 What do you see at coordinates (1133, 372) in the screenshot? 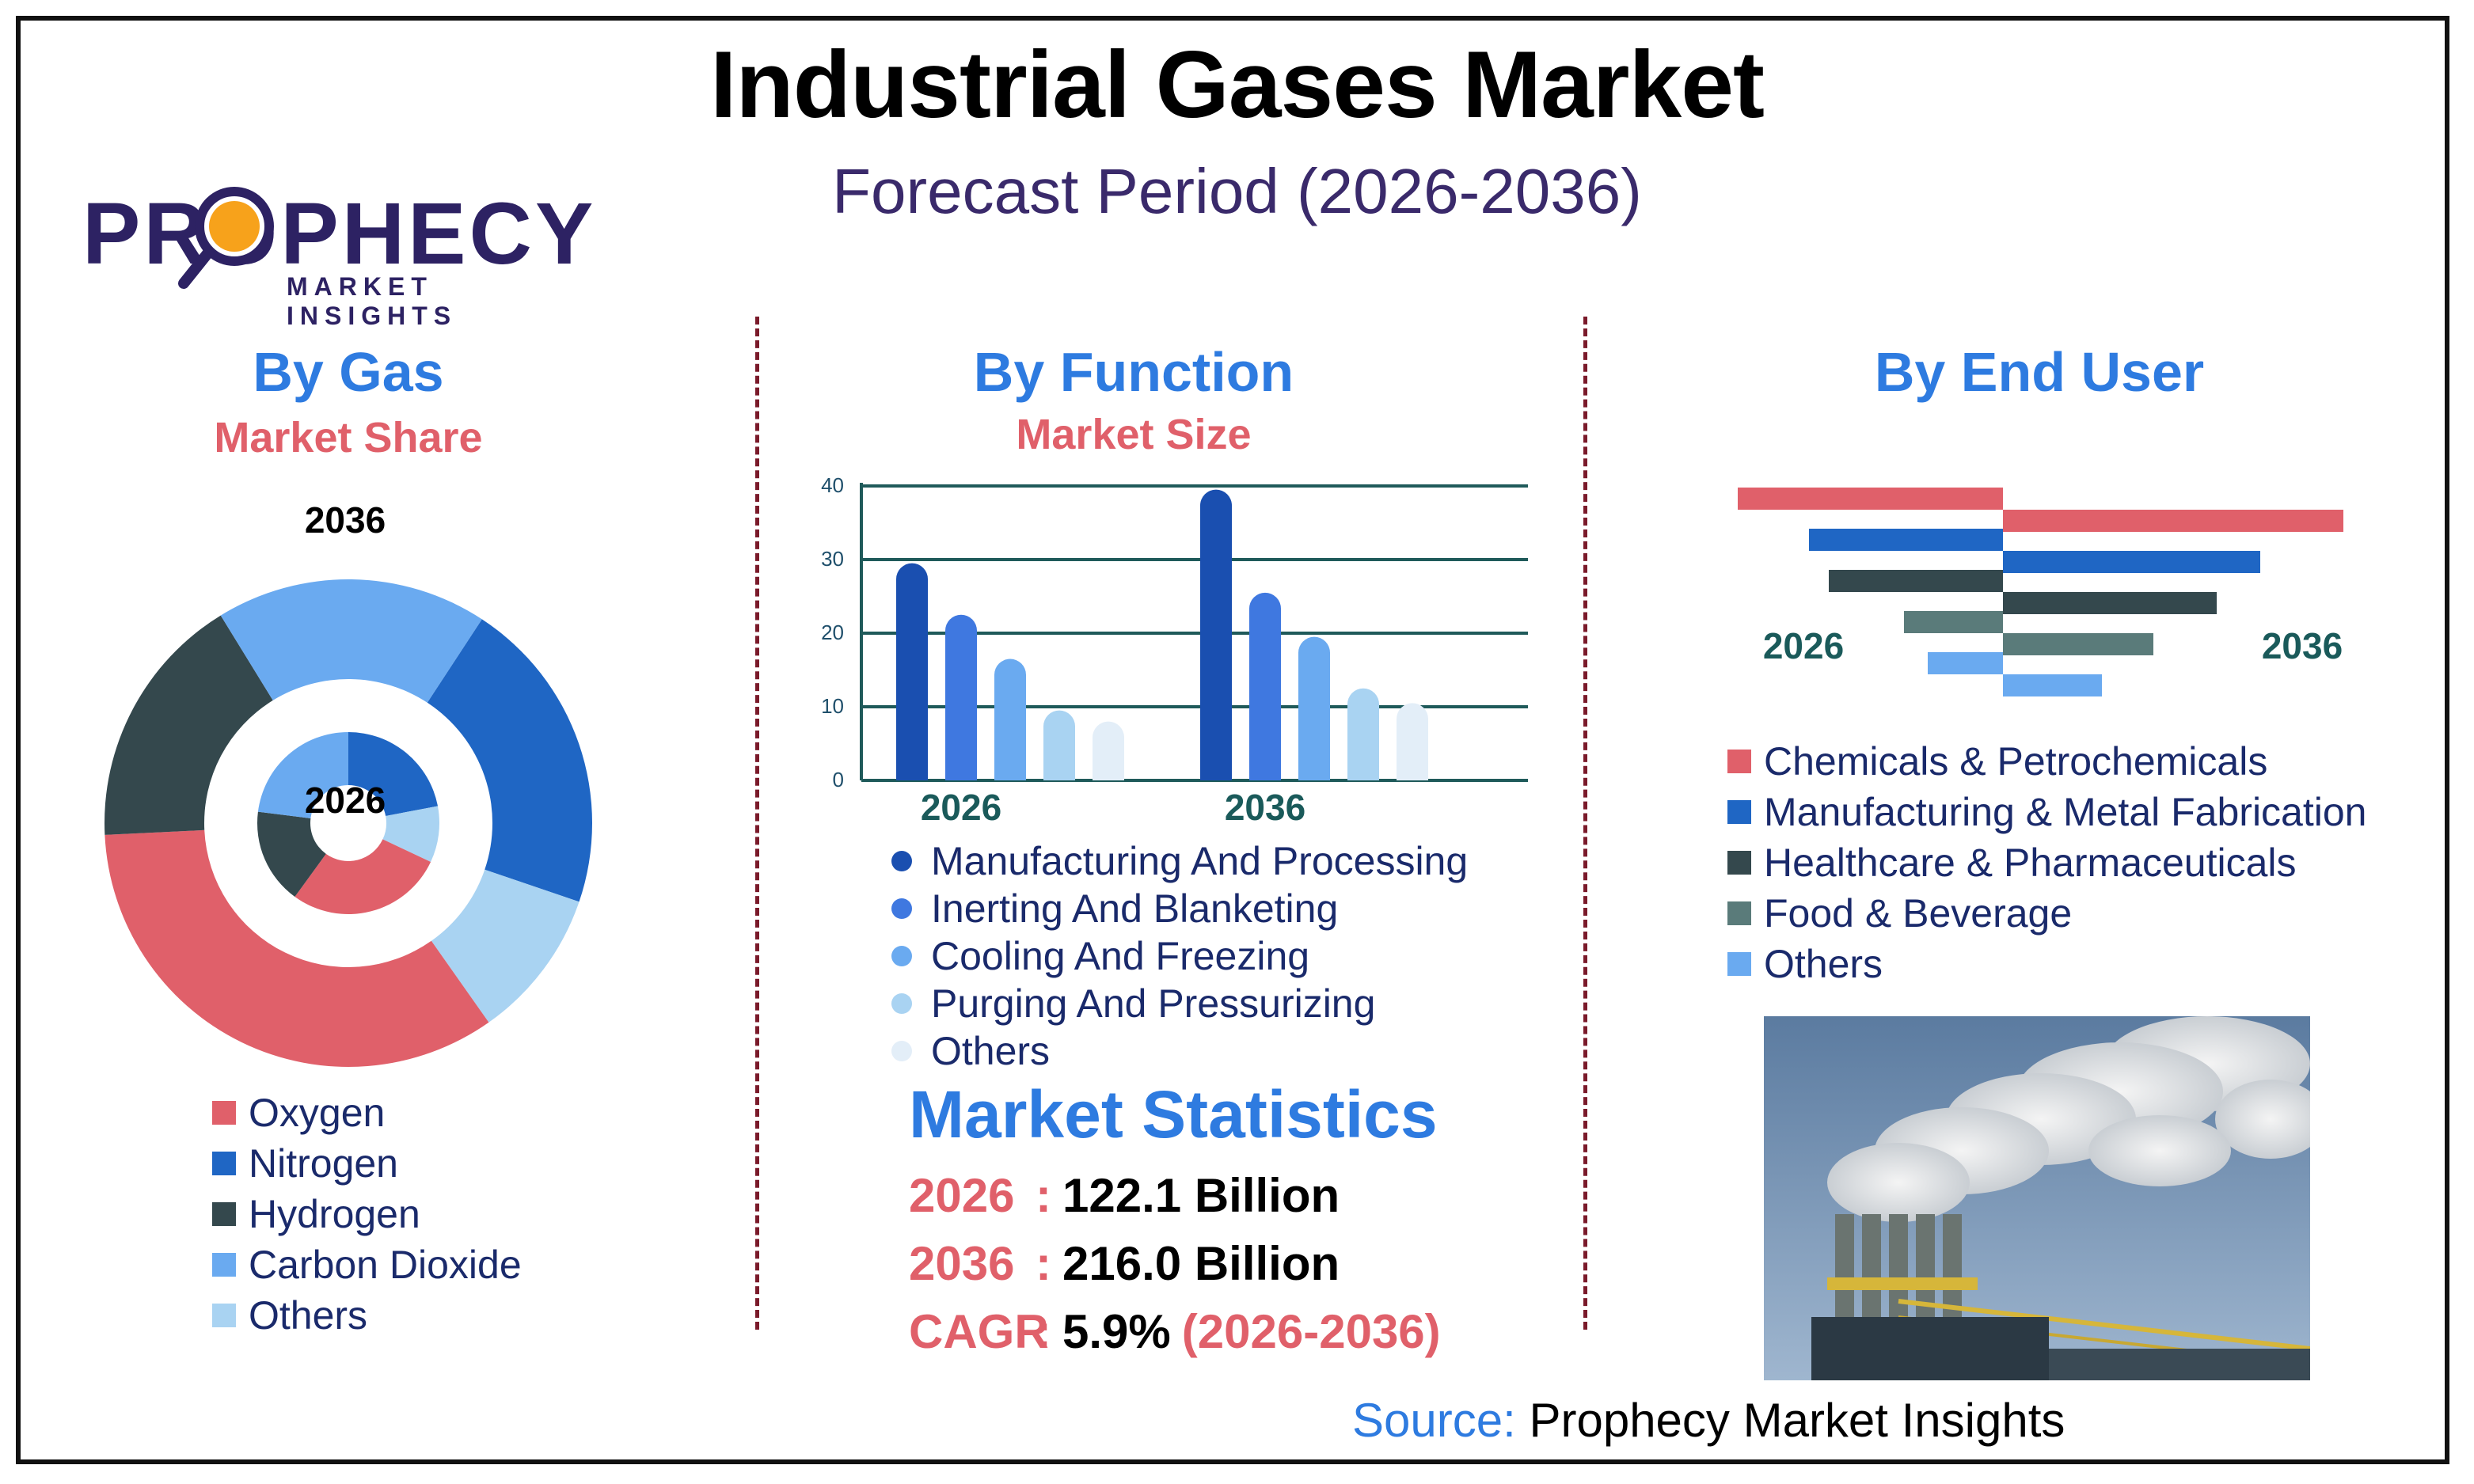
I see `function-section-title: By Function` at bounding box center [1133, 372].